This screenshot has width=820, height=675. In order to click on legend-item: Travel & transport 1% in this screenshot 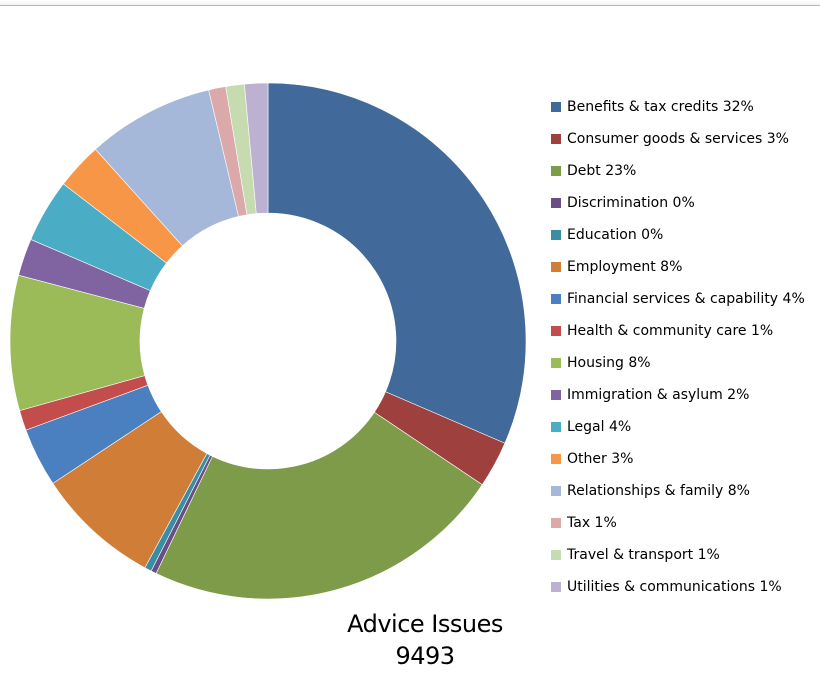, I will do `click(683, 555)`.